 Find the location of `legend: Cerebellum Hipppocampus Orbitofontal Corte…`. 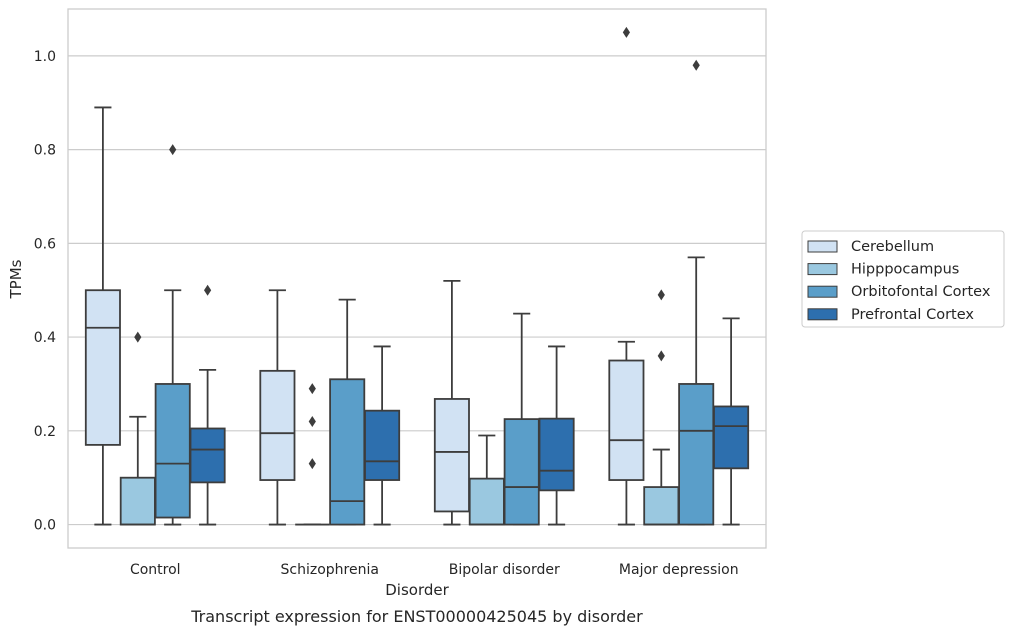

legend: Cerebellum Hipppocampus Orbitofontal Corte… is located at coordinates (903, 279).